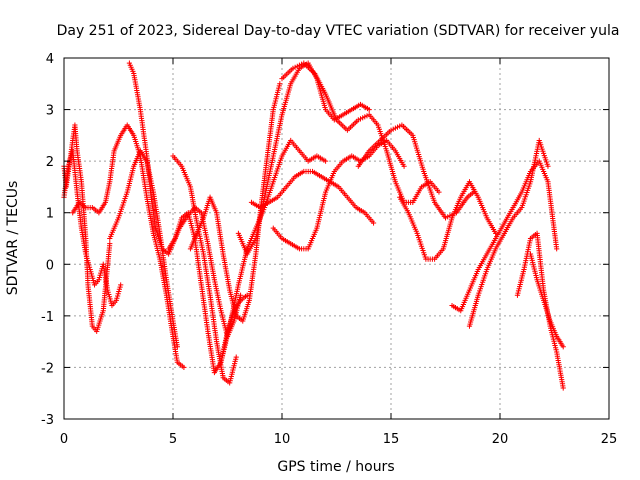 The height and width of the screenshot is (480, 640). What do you see at coordinates (50, 111) in the screenshot?
I see `y-tick-label: 3` at bounding box center [50, 111].